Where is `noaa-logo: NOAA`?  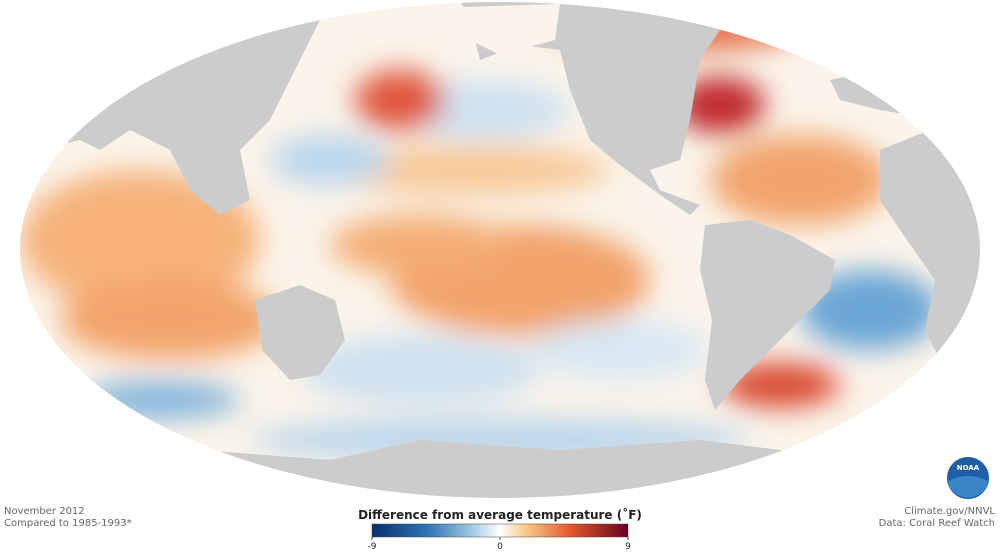
noaa-logo: NOAA is located at coordinates (968, 478).